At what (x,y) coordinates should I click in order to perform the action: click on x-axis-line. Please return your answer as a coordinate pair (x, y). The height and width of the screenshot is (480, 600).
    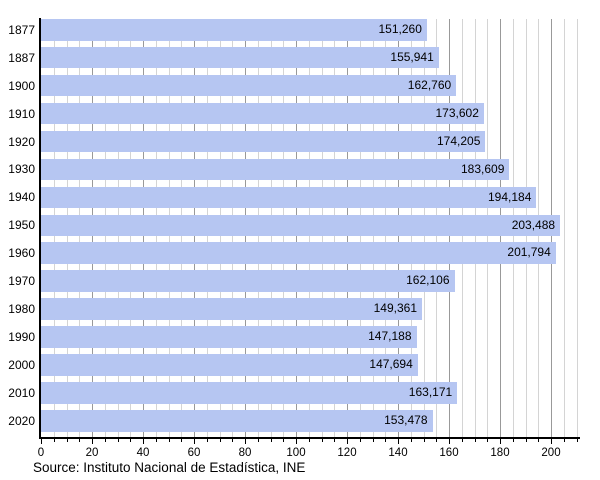
    Looking at the image, I should click on (309, 438).